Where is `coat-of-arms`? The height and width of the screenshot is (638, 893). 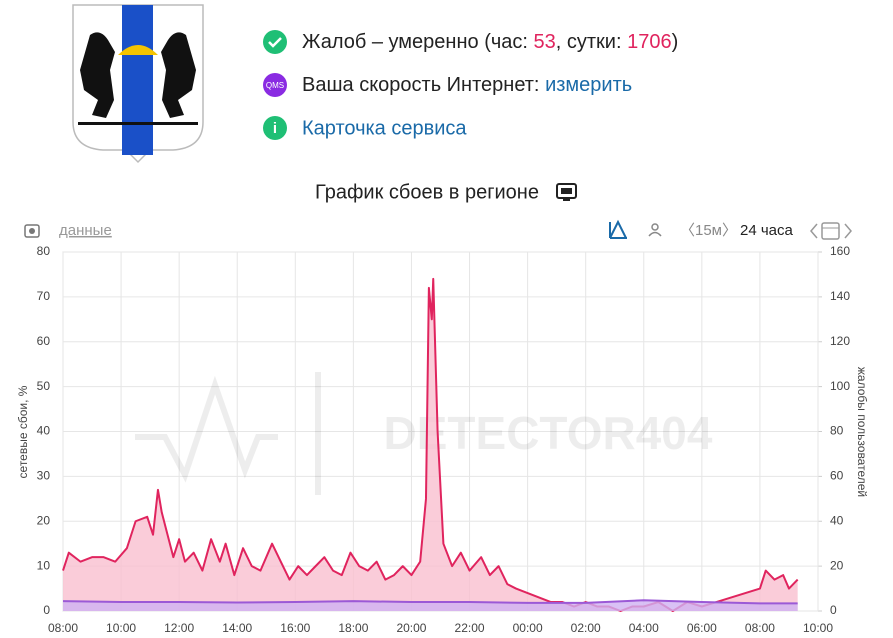 coat-of-arms is located at coordinates (138, 84).